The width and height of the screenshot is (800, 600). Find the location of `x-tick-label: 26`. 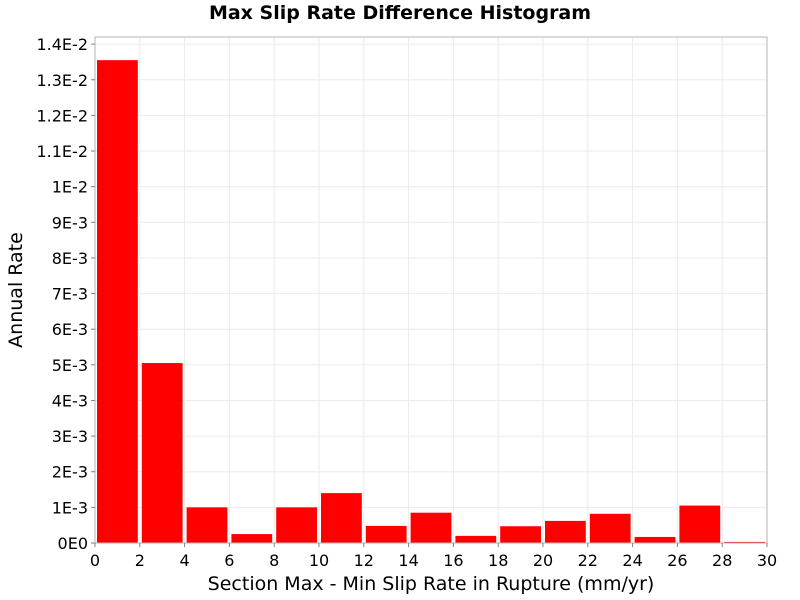

x-tick-label: 26 is located at coordinates (677, 560).